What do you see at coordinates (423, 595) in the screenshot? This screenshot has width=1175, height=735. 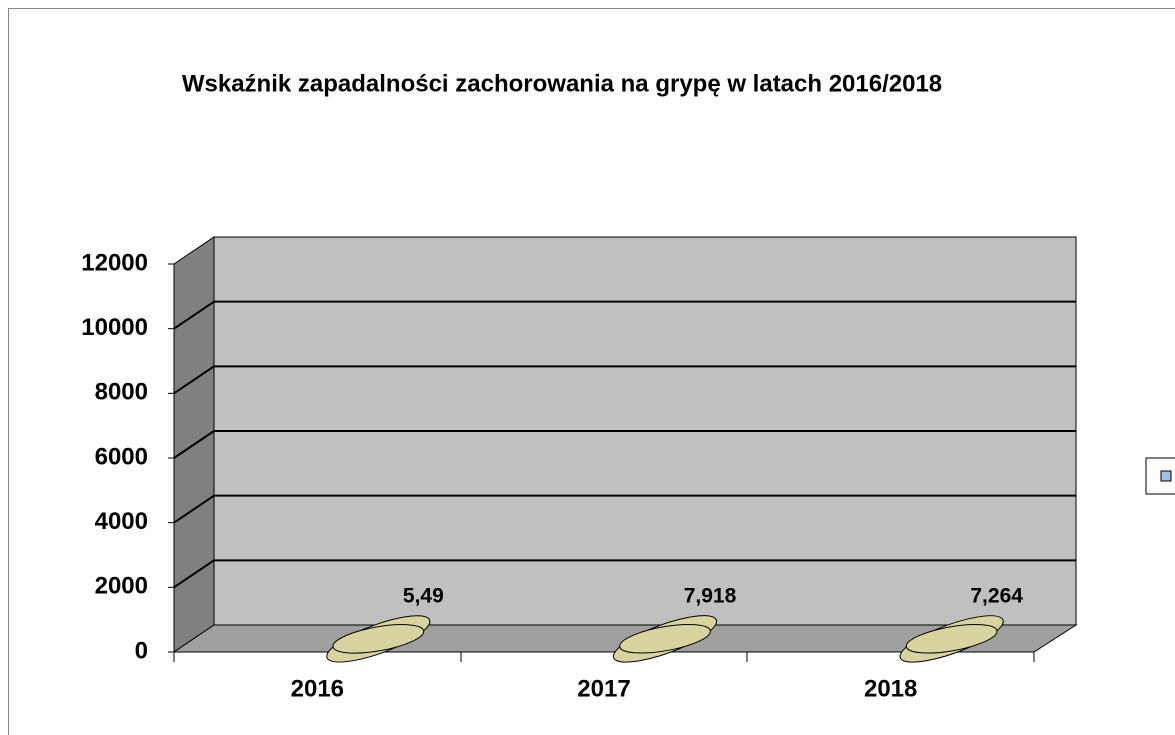 I see `value-label: 5,49` at bounding box center [423, 595].